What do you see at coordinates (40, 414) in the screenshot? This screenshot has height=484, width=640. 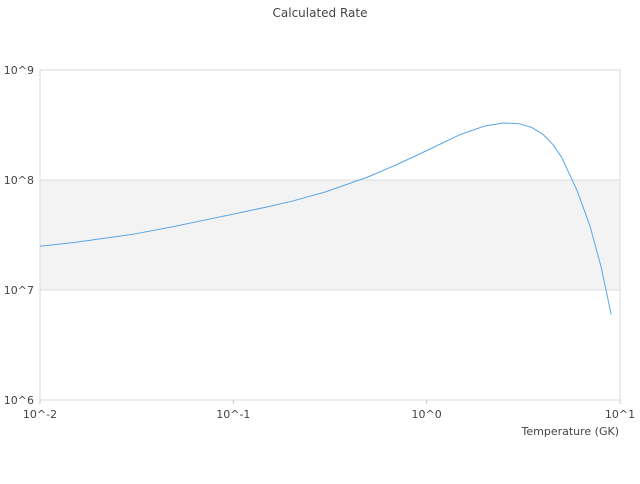 I see `x-tick-label: 10^-2` at bounding box center [40, 414].